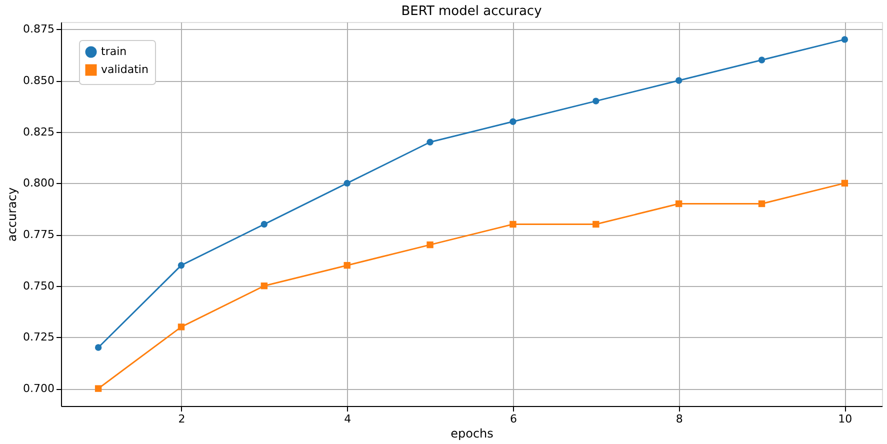 This screenshot has width=887, height=444. I want to click on y-tick-label: 0.750, so click(38, 285).